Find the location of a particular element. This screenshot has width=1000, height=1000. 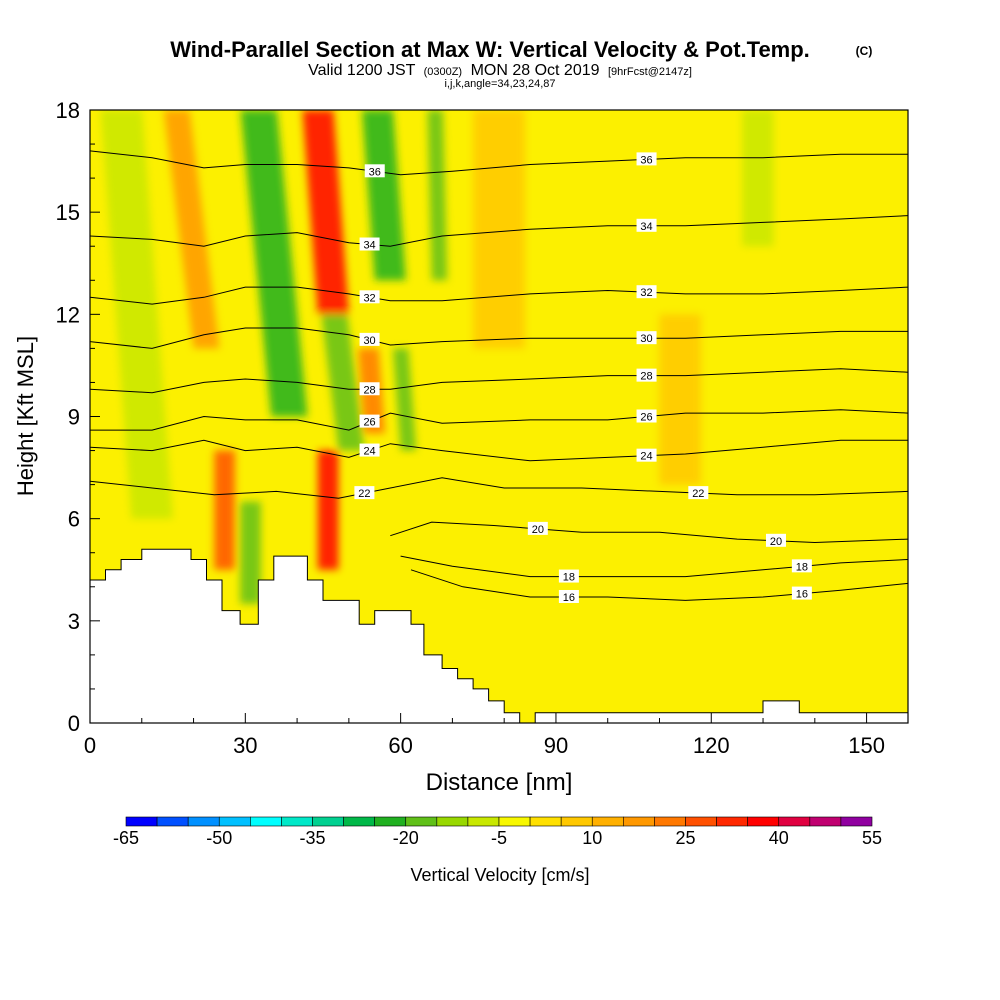

x-axis-label: Distance [nm] is located at coordinates (499, 782).